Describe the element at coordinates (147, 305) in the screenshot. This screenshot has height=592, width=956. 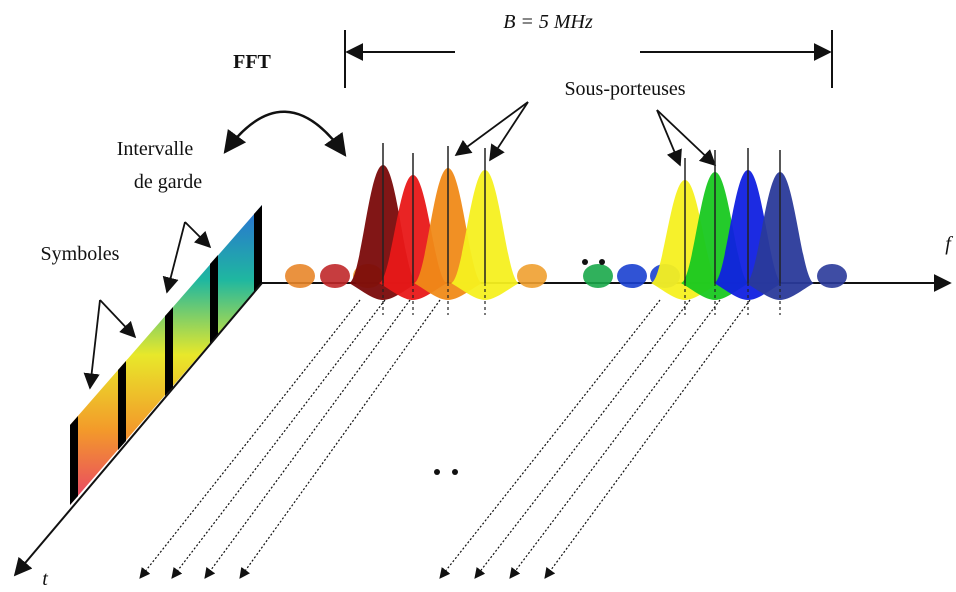
I see `label-arrows` at that location.